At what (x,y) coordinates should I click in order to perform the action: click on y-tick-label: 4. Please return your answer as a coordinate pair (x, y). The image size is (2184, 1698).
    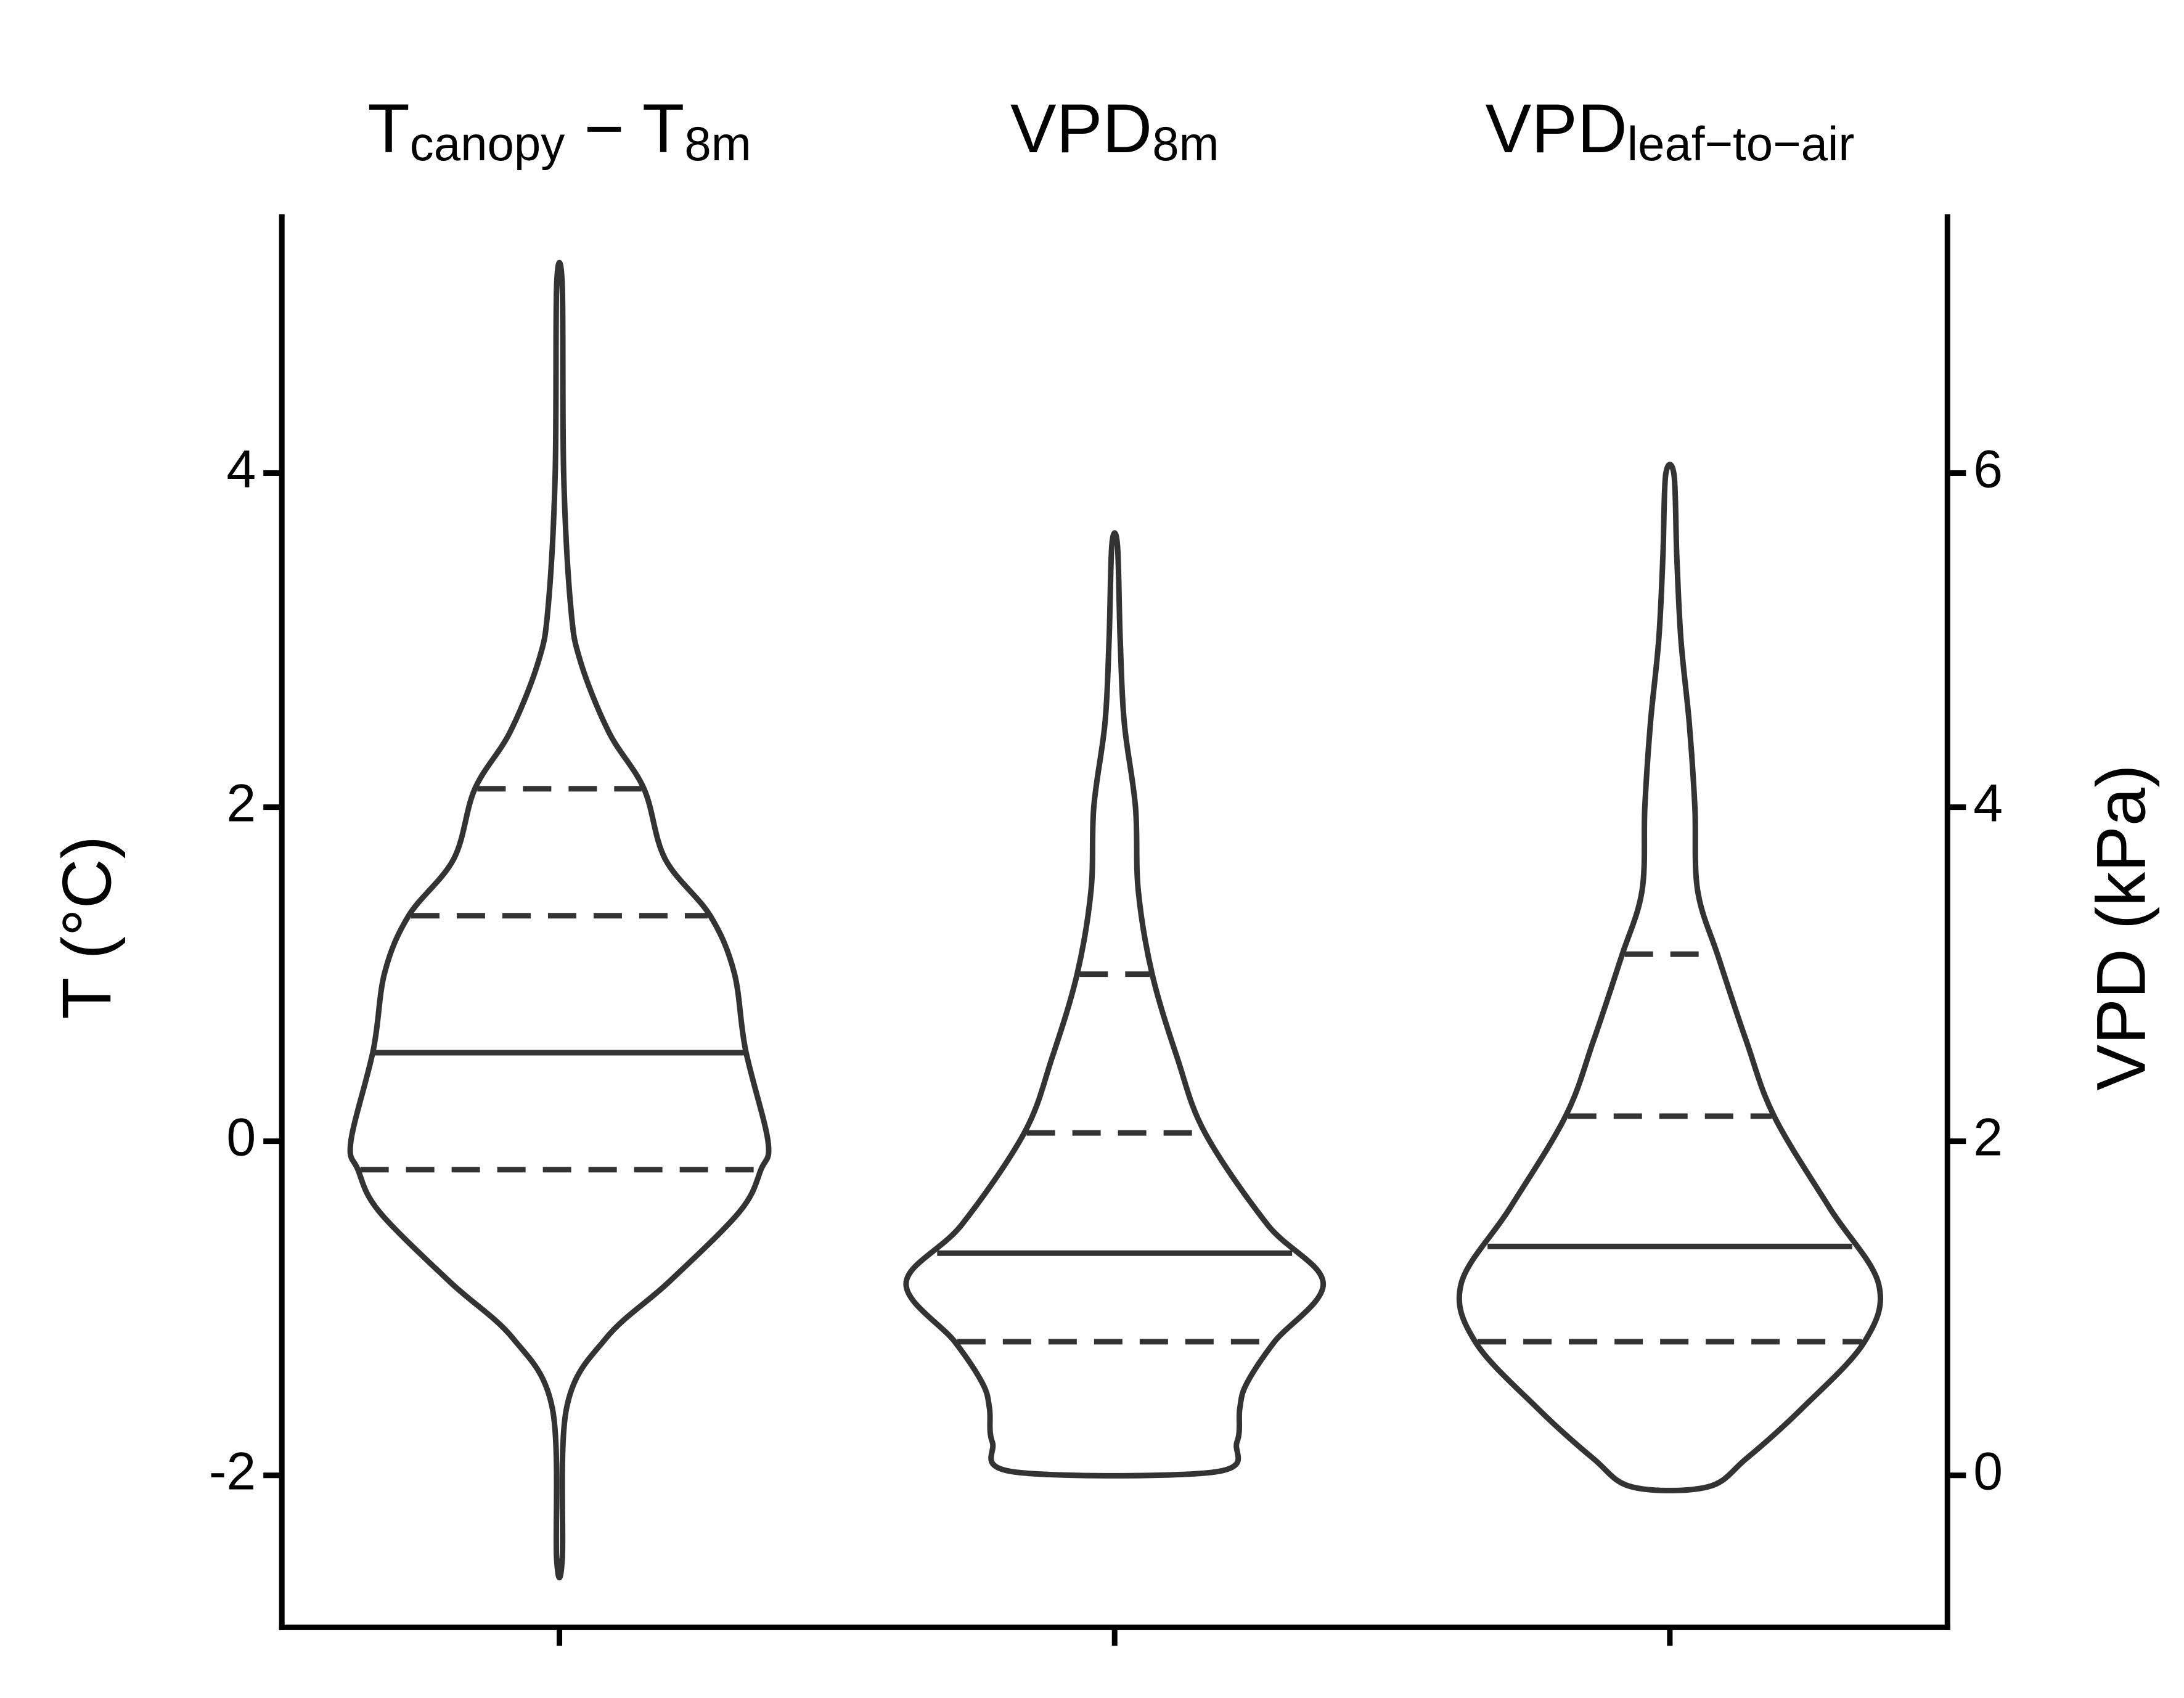
    Looking at the image, I should click on (241, 469).